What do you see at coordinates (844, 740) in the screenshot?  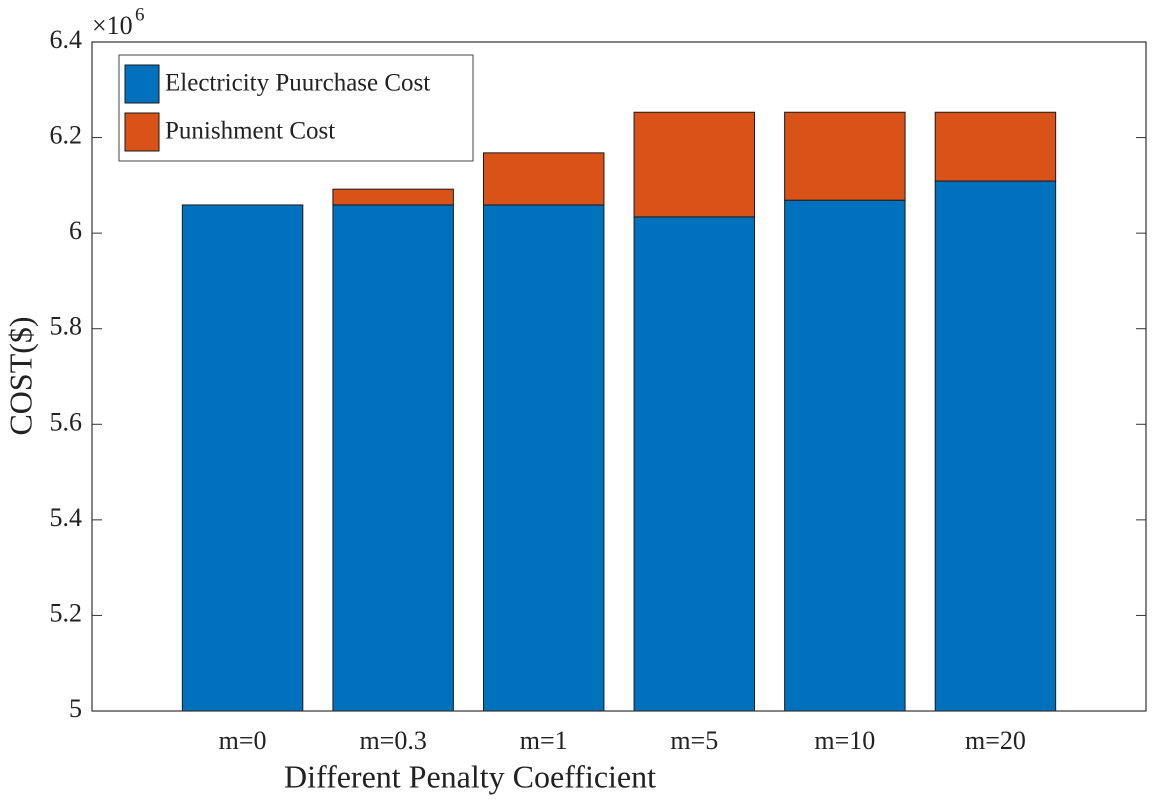 I see `x-tick-label: m=10` at bounding box center [844, 740].